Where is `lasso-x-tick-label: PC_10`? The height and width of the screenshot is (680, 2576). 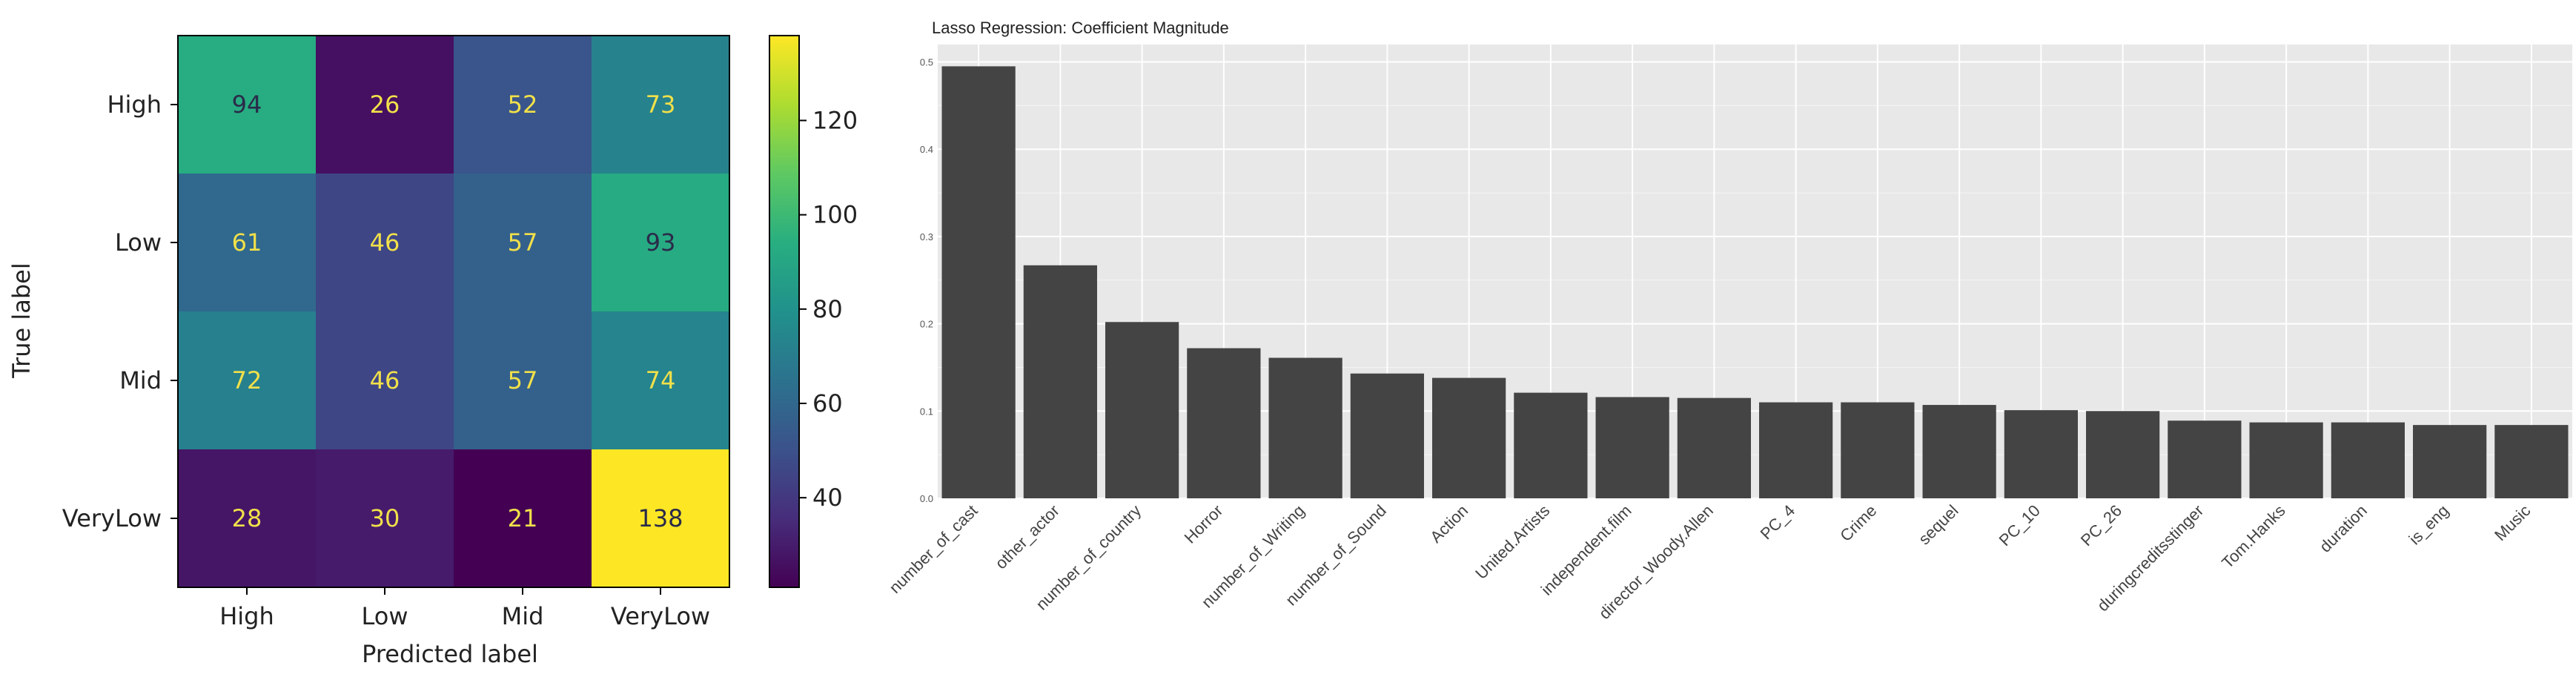
lasso-x-tick-label: PC_10 is located at coordinates (2020, 525).